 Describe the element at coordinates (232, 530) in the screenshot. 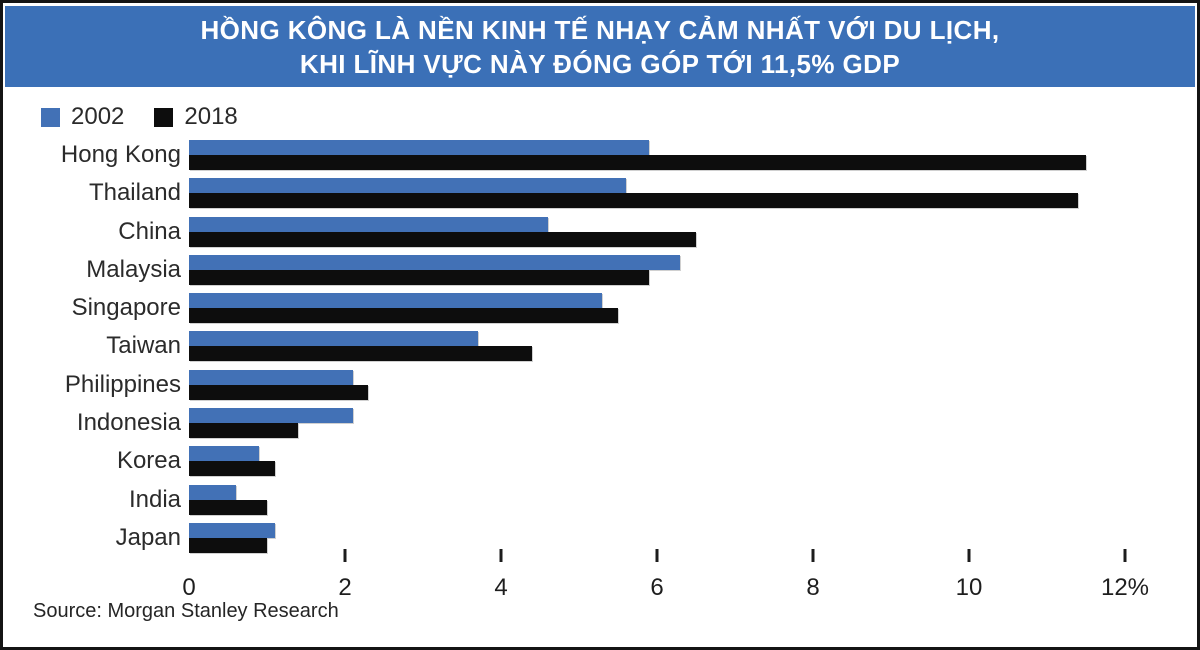

I see `bar-2002-japan` at that location.